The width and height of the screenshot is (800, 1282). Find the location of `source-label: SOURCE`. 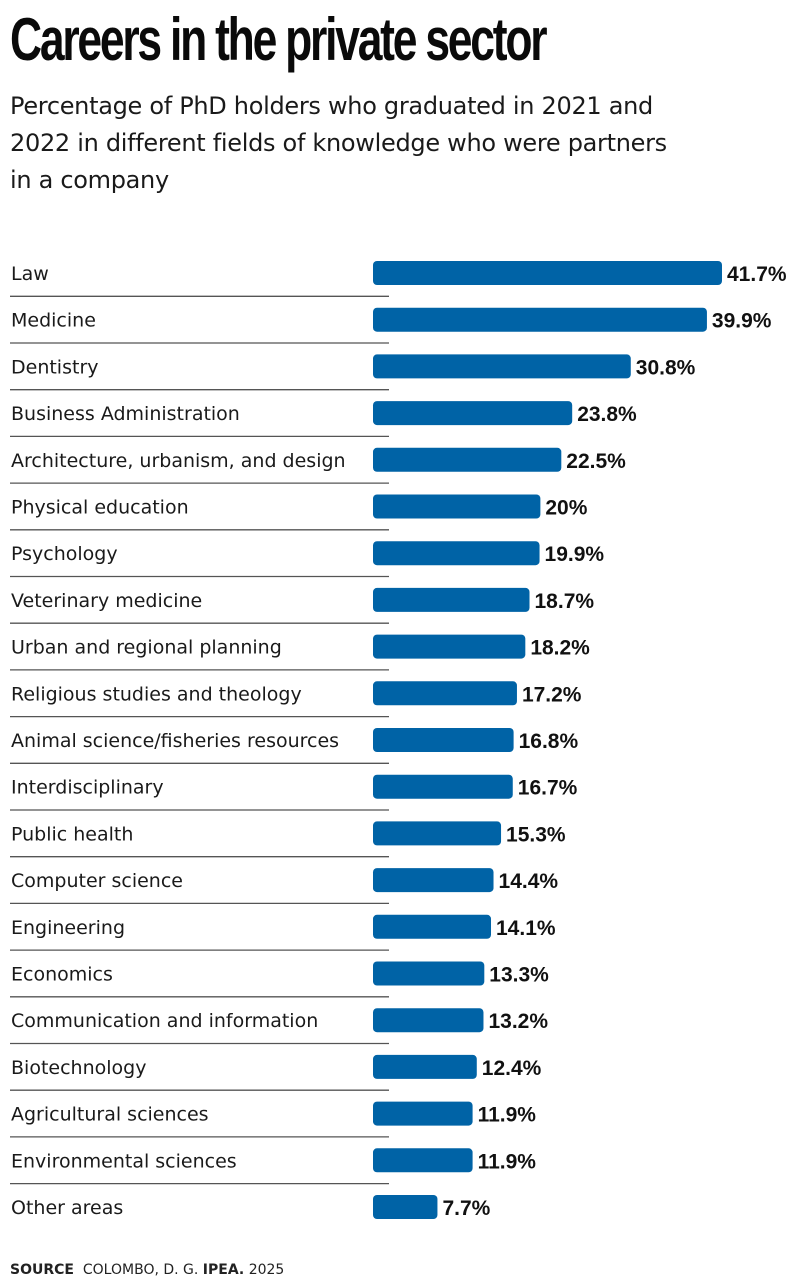

source-label: SOURCE is located at coordinates (42, 1270).